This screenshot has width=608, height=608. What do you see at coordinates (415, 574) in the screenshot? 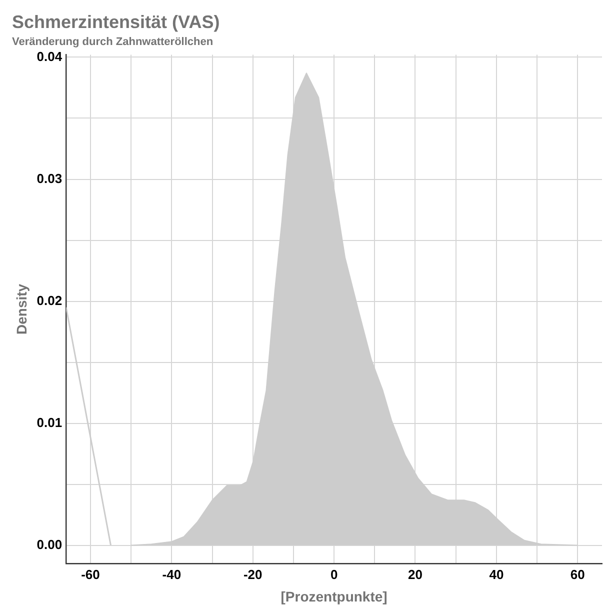
I see `x-tick-label: 20` at bounding box center [415, 574].